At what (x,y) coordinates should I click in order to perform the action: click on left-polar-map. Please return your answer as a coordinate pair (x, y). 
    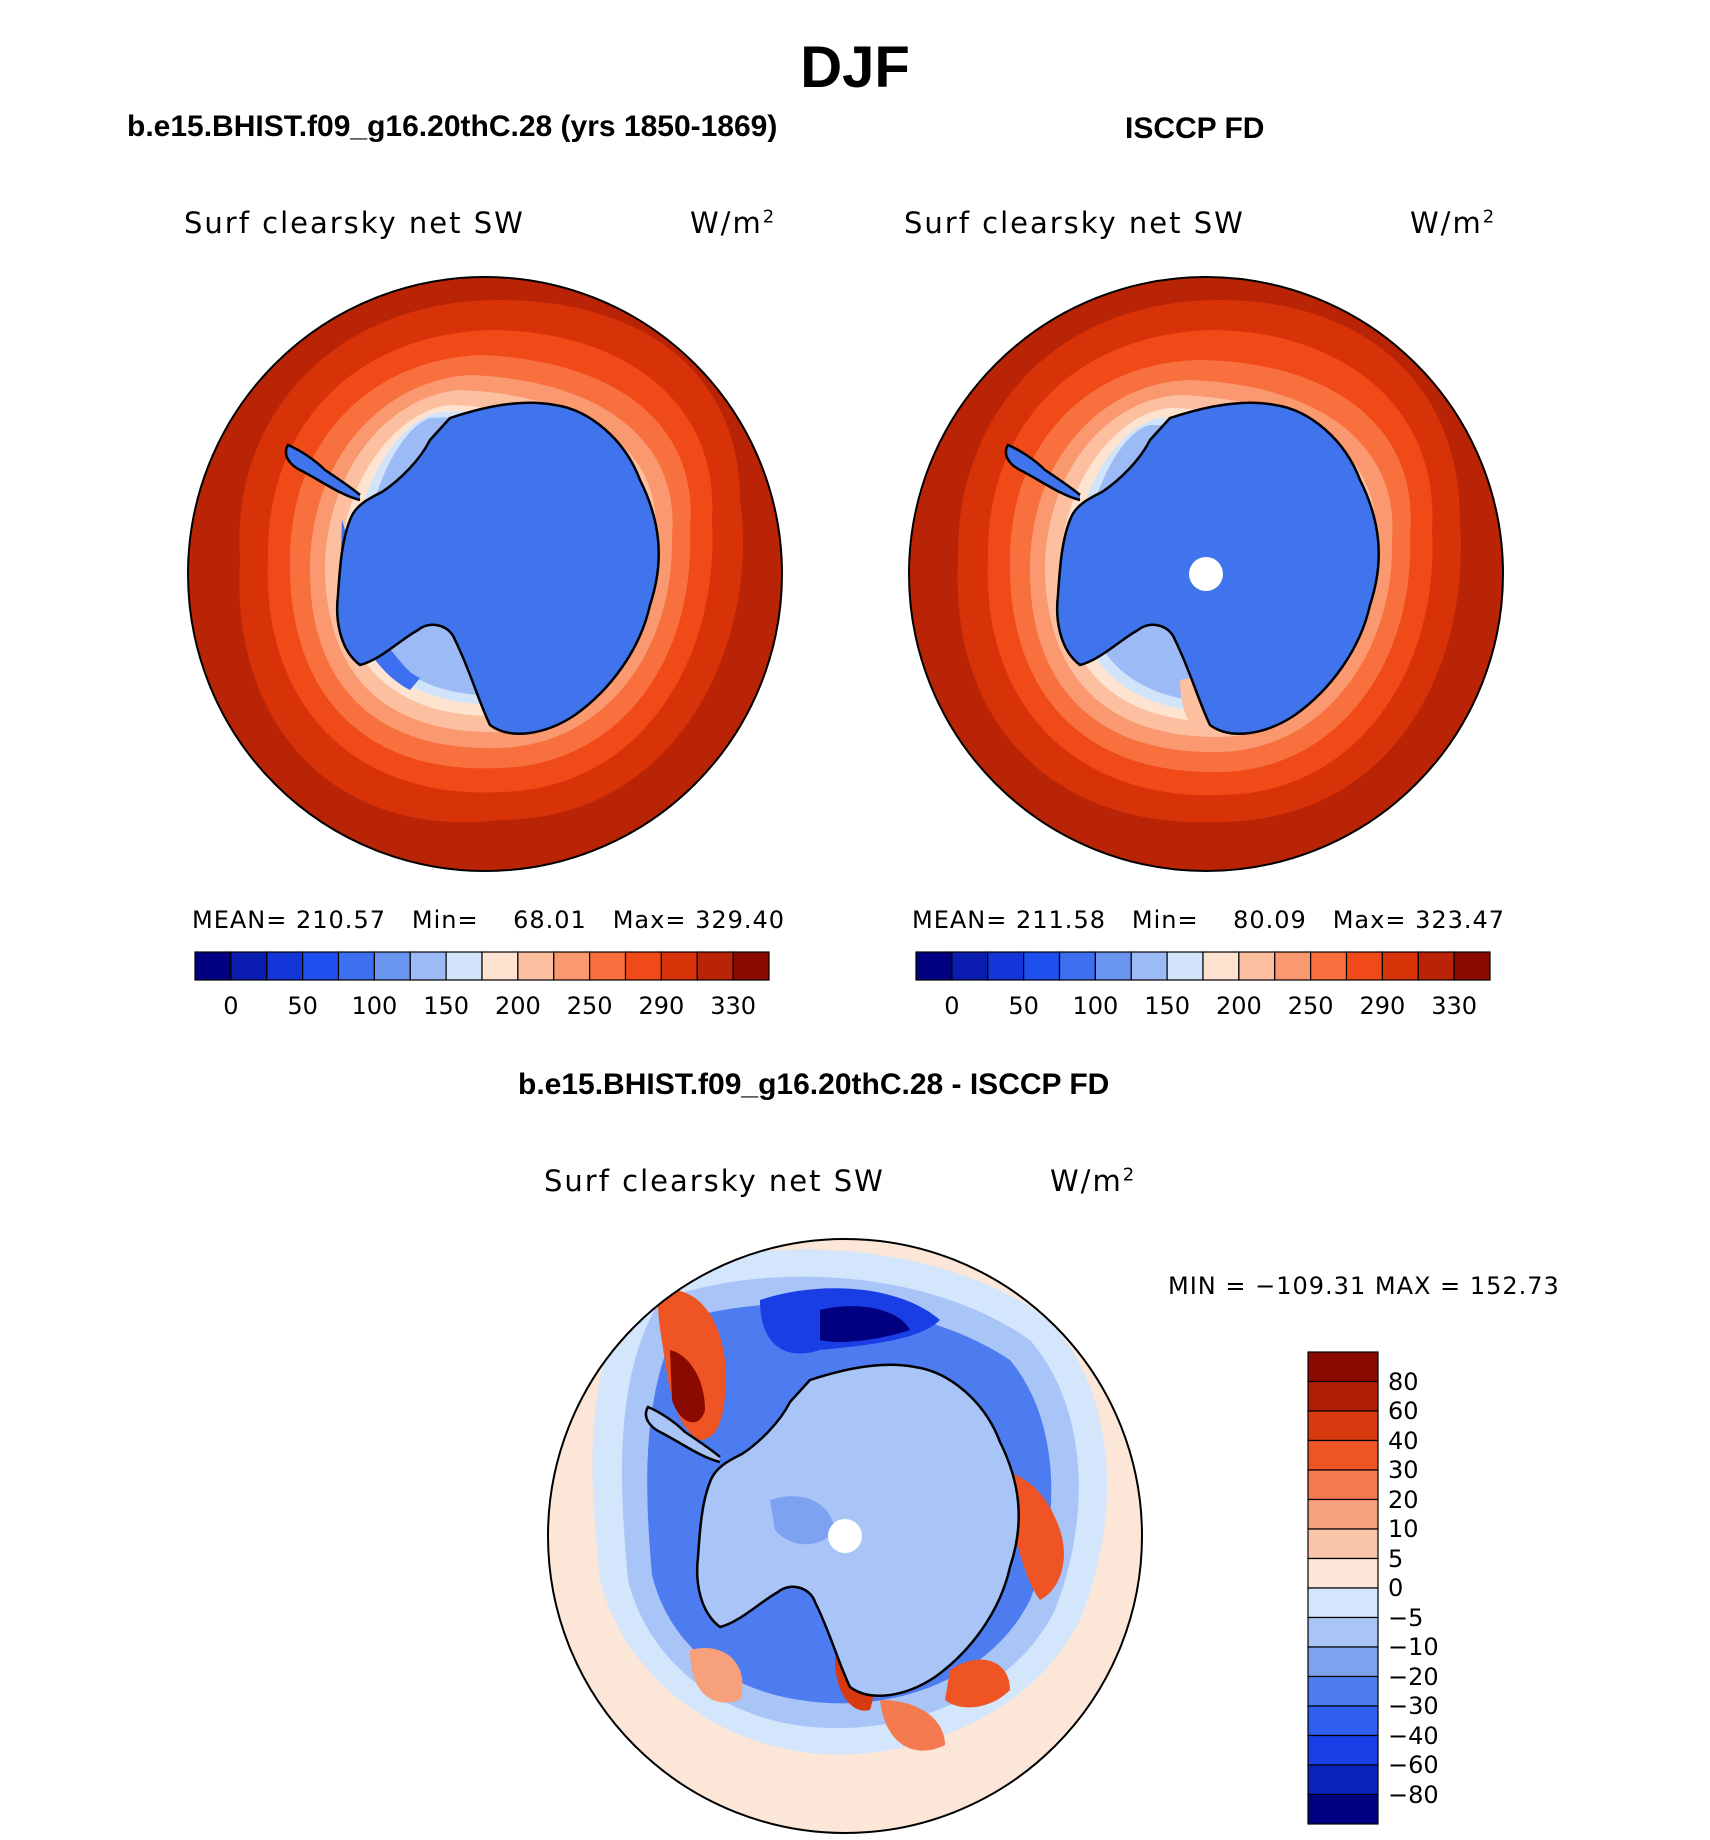
    Looking at the image, I should click on (485, 574).